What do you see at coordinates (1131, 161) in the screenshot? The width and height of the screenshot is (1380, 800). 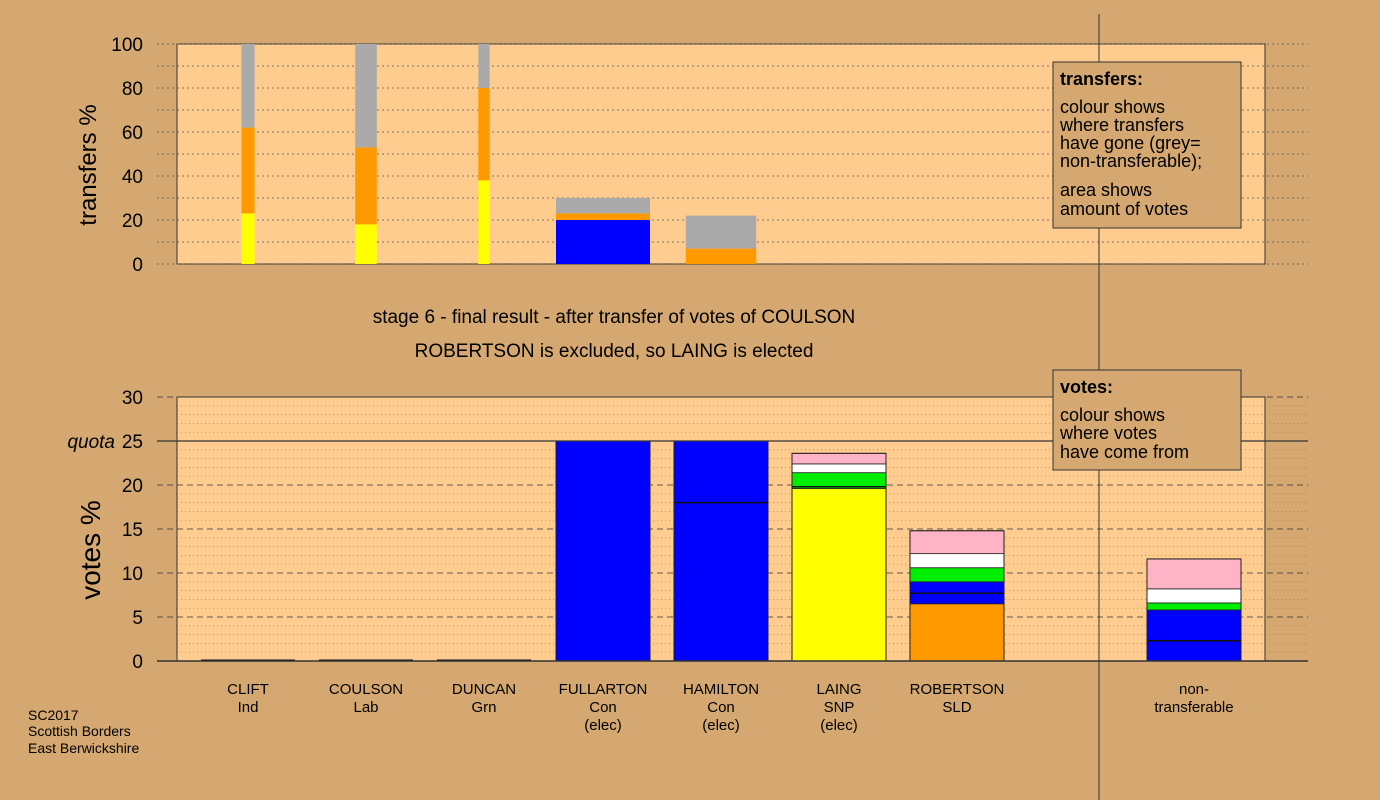 I see `transfers-legend-line: non-transferable);` at bounding box center [1131, 161].